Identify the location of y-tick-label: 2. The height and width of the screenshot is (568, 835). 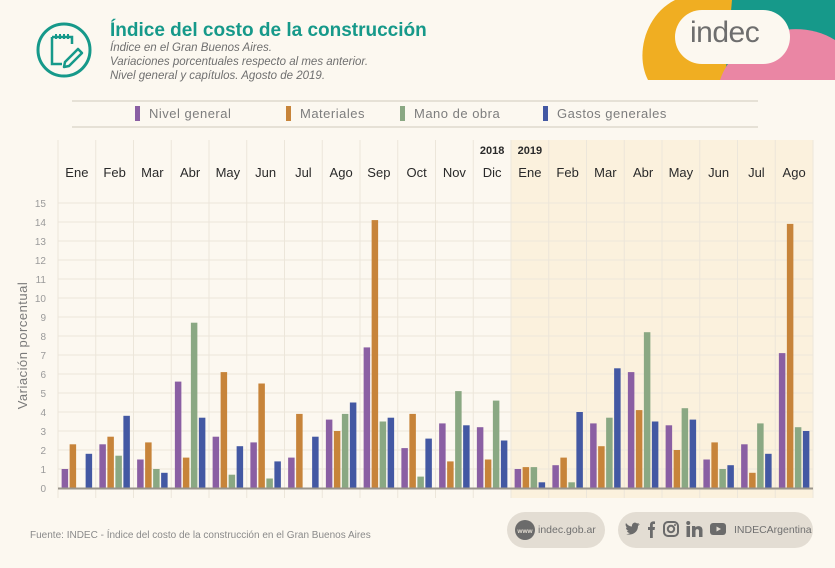
(43, 451).